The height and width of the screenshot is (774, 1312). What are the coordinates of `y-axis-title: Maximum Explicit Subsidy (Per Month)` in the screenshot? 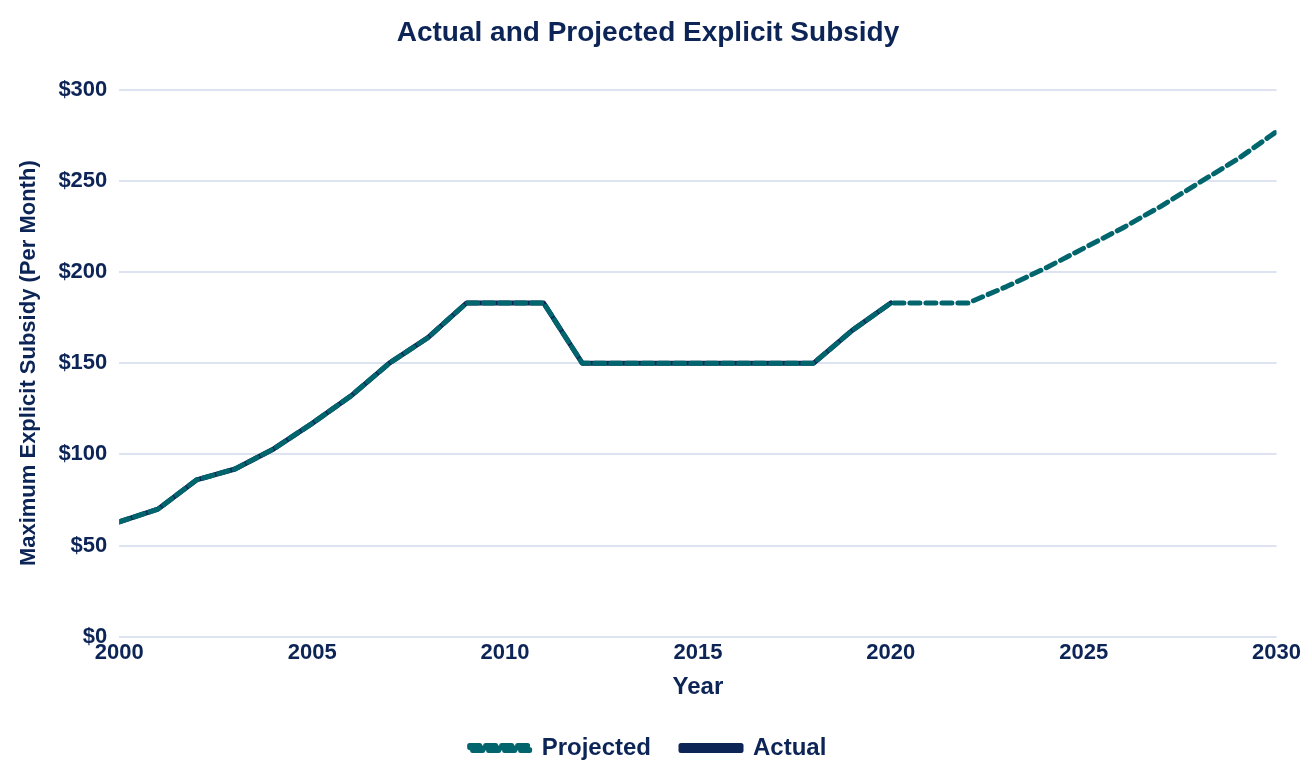 It's located at (28, 363).